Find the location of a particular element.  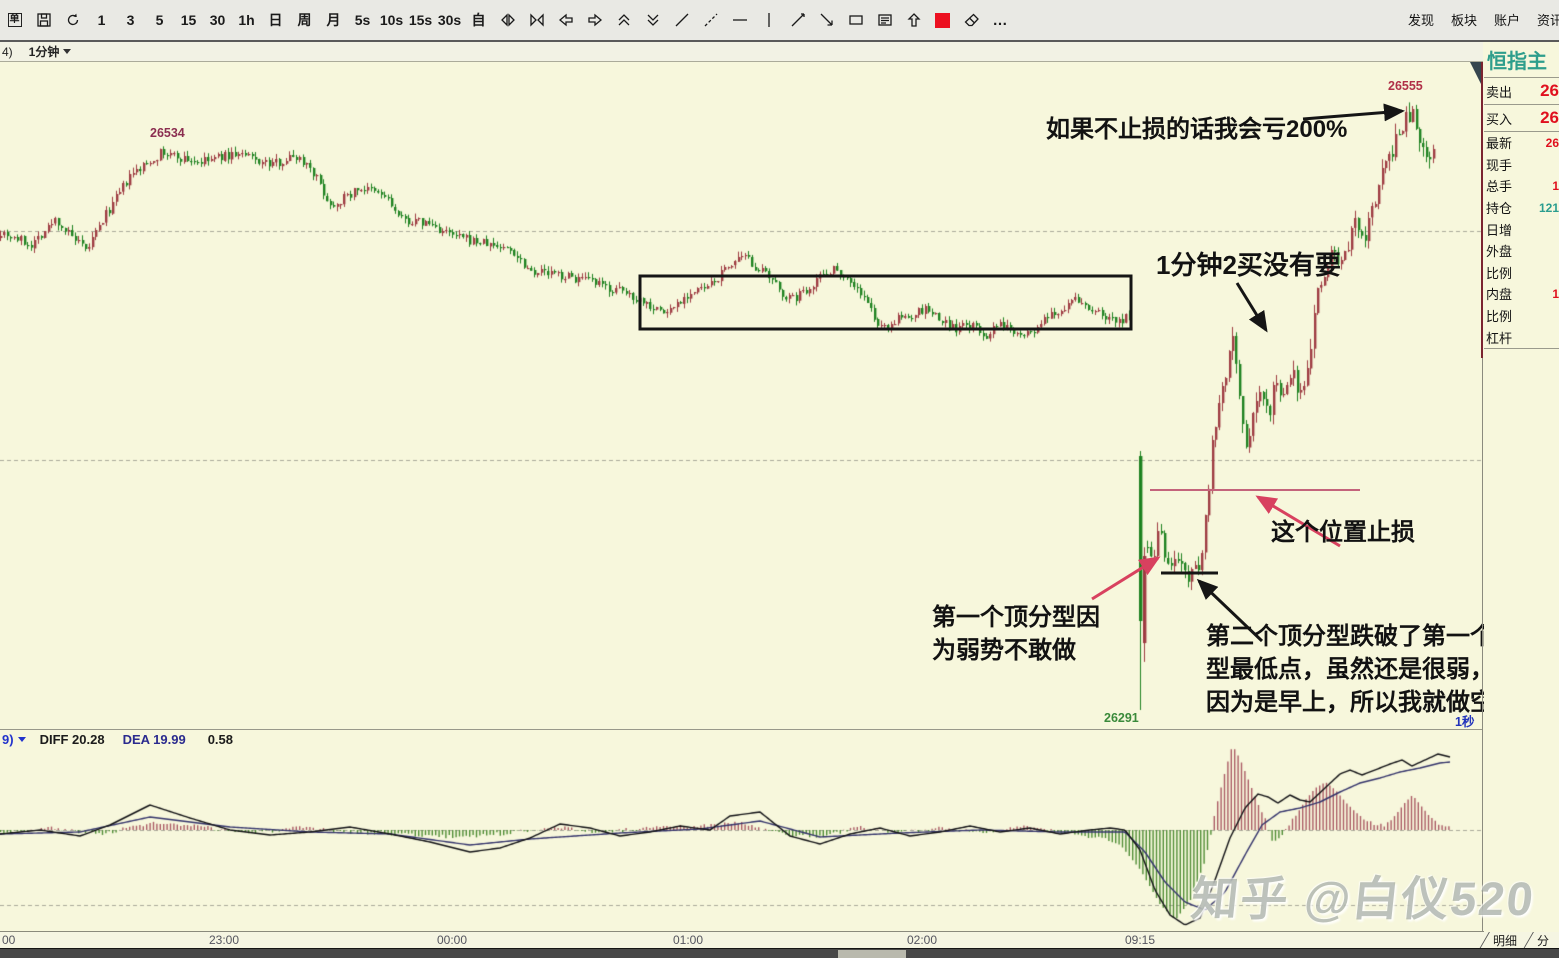

quote-label: 买入 is located at coordinates (1499, 119).